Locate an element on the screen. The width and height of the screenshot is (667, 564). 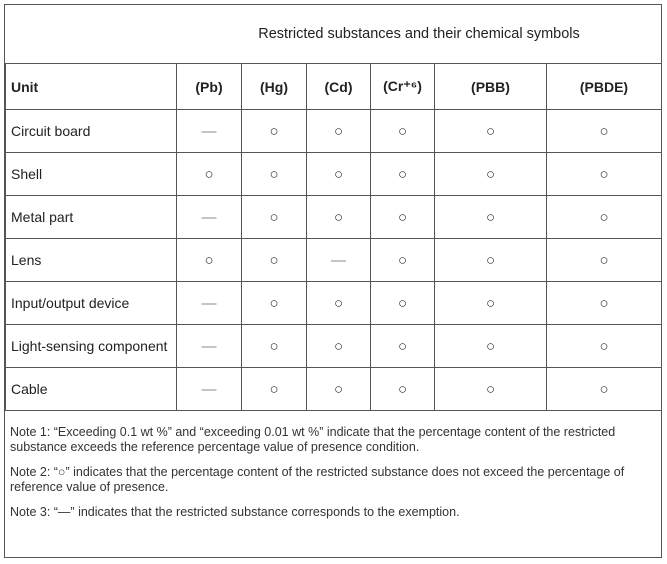
unit-cell: Circuit board is located at coordinates (91, 131).